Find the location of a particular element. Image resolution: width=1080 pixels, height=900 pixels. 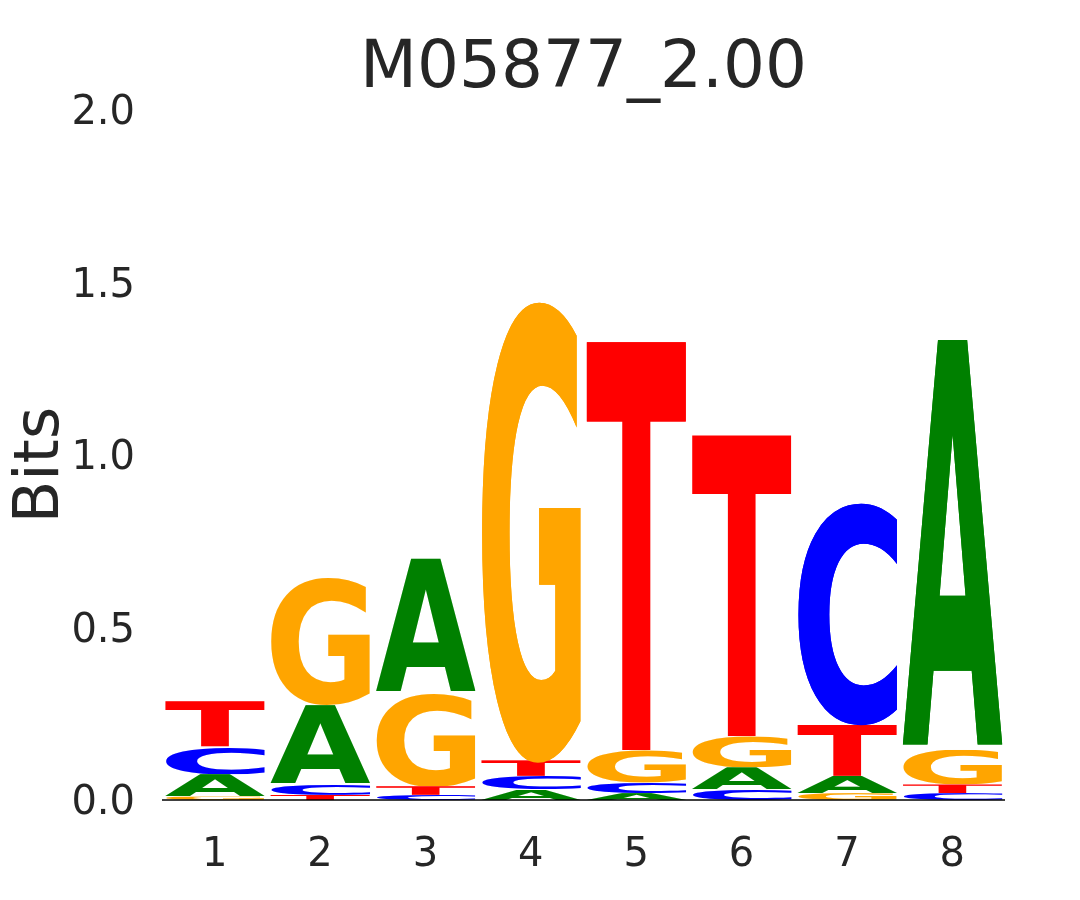

y-tick-label: 0.5 is located at coordinates (103, 627).